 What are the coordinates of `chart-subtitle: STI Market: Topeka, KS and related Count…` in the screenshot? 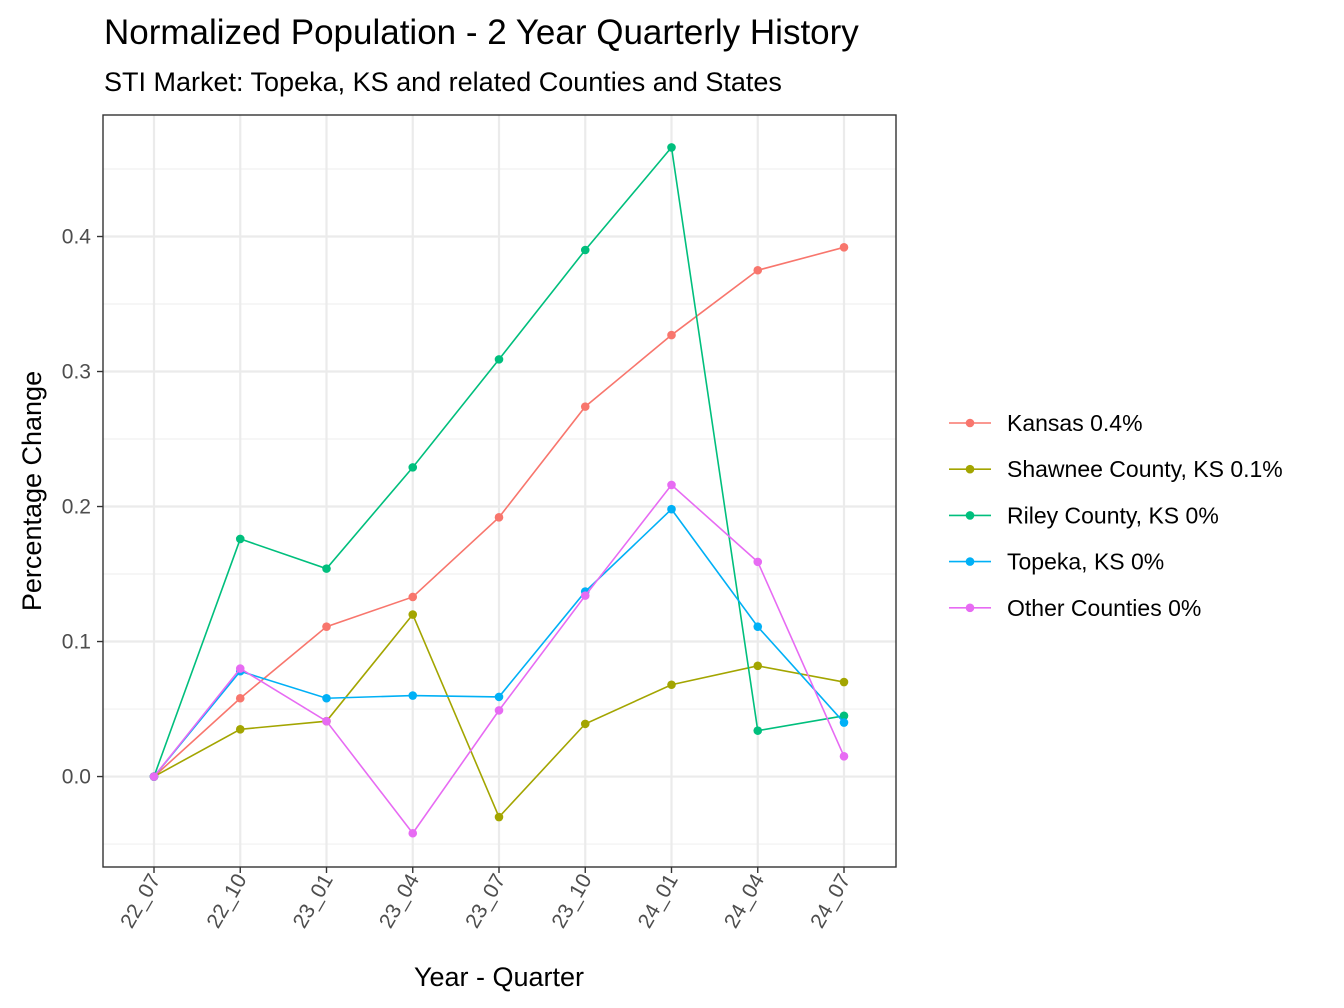 It's located at (443, 82).